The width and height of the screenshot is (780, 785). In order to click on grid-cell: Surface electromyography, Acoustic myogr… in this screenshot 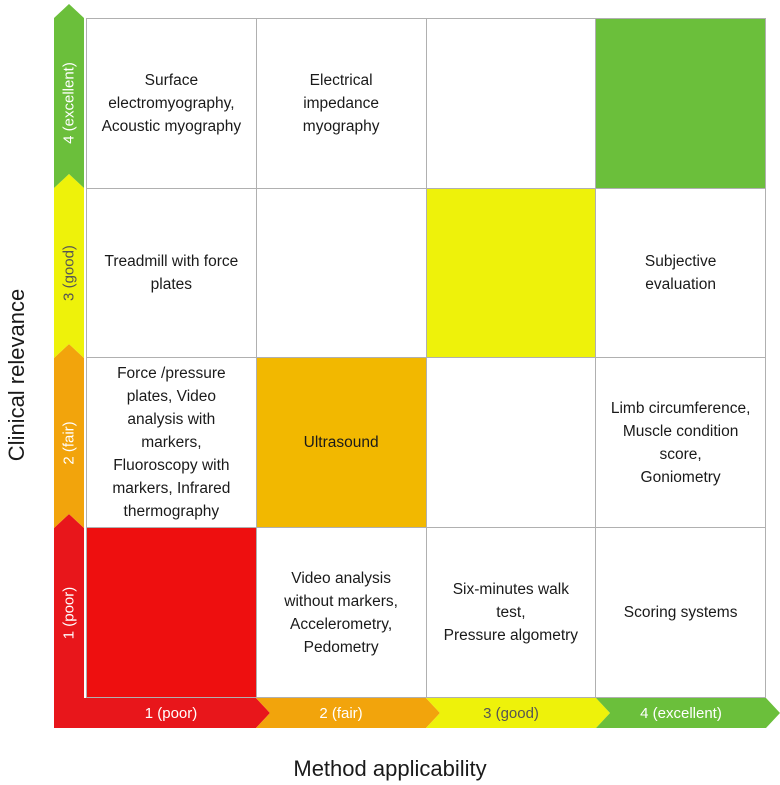, I will do `click(172, 104)`.